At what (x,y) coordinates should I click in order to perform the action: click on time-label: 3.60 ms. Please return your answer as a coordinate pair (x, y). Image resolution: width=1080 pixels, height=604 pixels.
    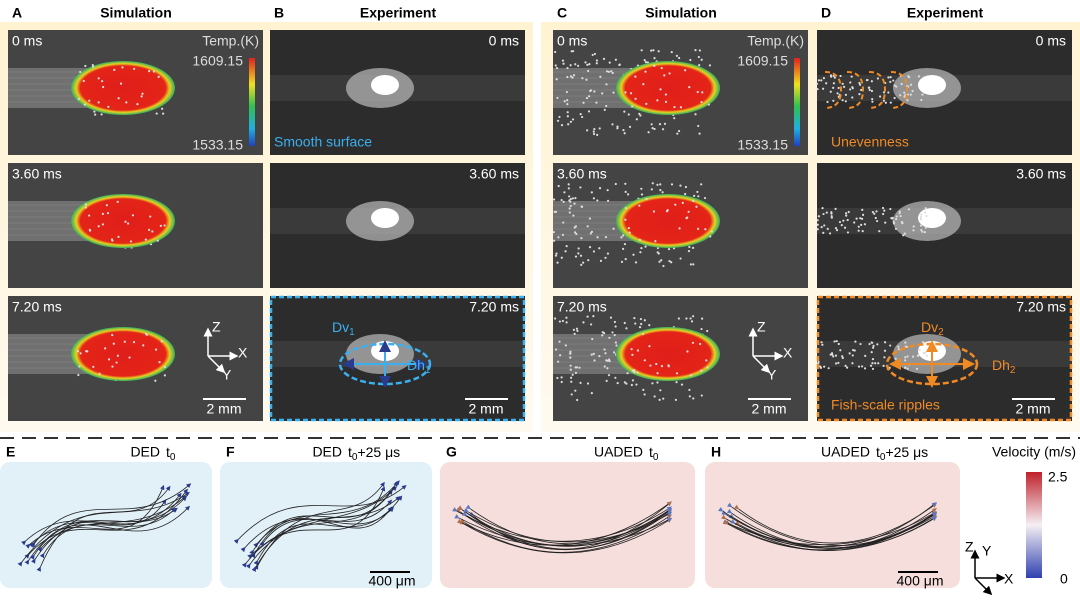
    Looking at the image, I should click on (37, 174).